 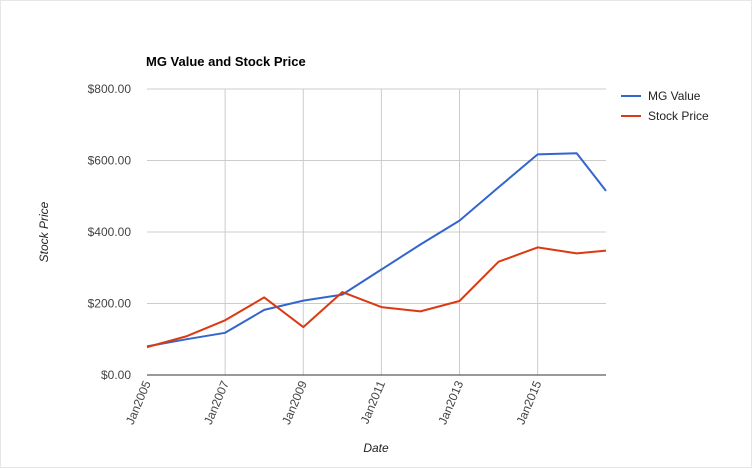 What do you see at coordinates (376, 448) in the screenshot?
I see `x-axis-title: Date` at bounding box center [376, 448].